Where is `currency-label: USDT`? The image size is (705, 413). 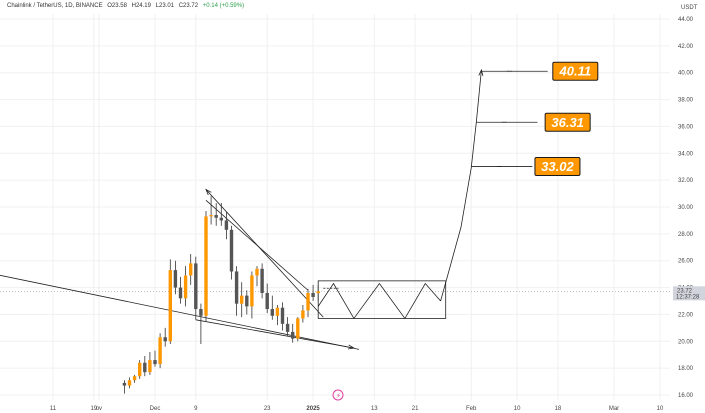 currency-label: USDT is located at coordinates (689, 8).